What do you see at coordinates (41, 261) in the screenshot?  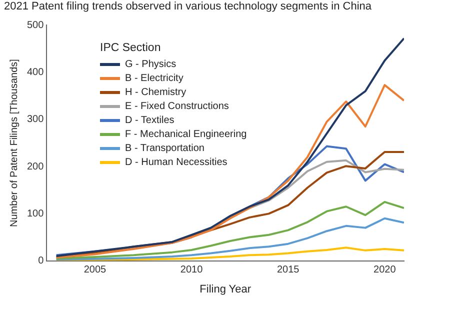 I see `y-tick-label: 0` at bounding box center [41, 261].